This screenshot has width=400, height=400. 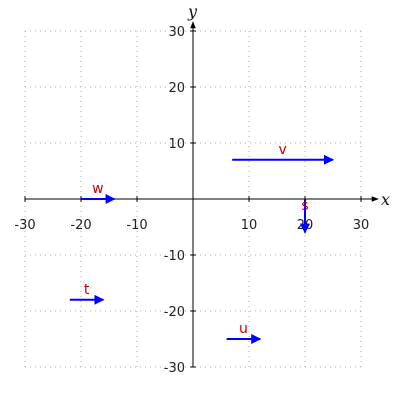 I want to click on x-axis-label: x, so click(x=385, y=199).